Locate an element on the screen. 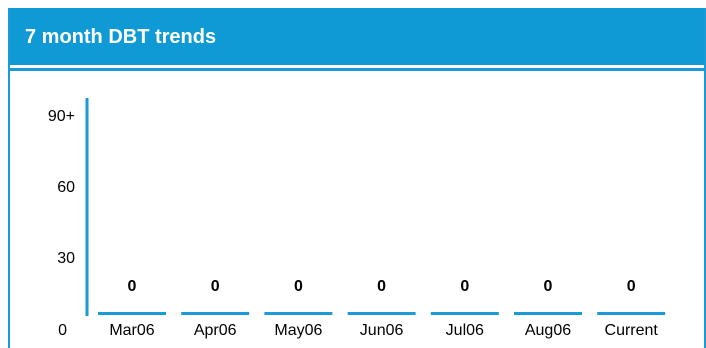 The height and width of the screenshot is (348, 706). y-tick-label: 30 is located at coordinates (66, 258).